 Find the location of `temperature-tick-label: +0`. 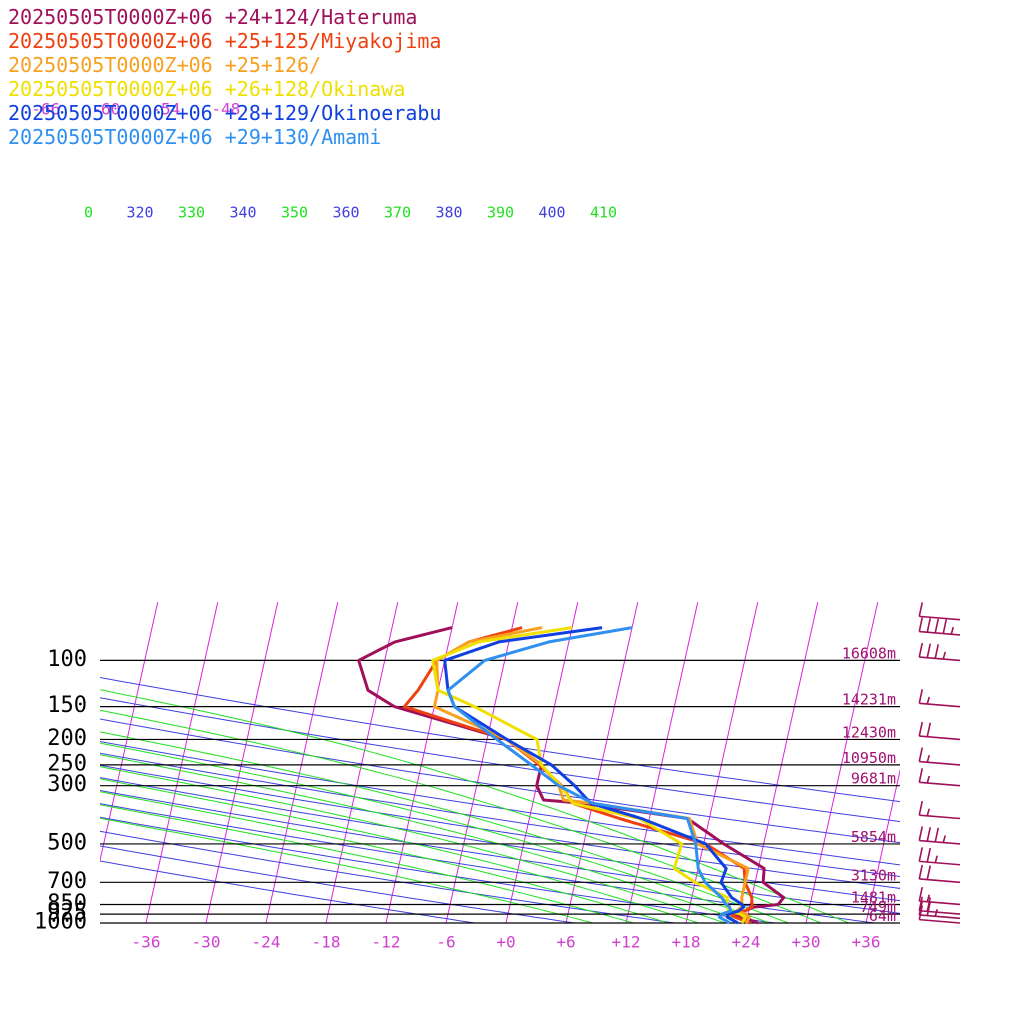

temperature-tick-label: +0 is located at coordinates (505, 942).